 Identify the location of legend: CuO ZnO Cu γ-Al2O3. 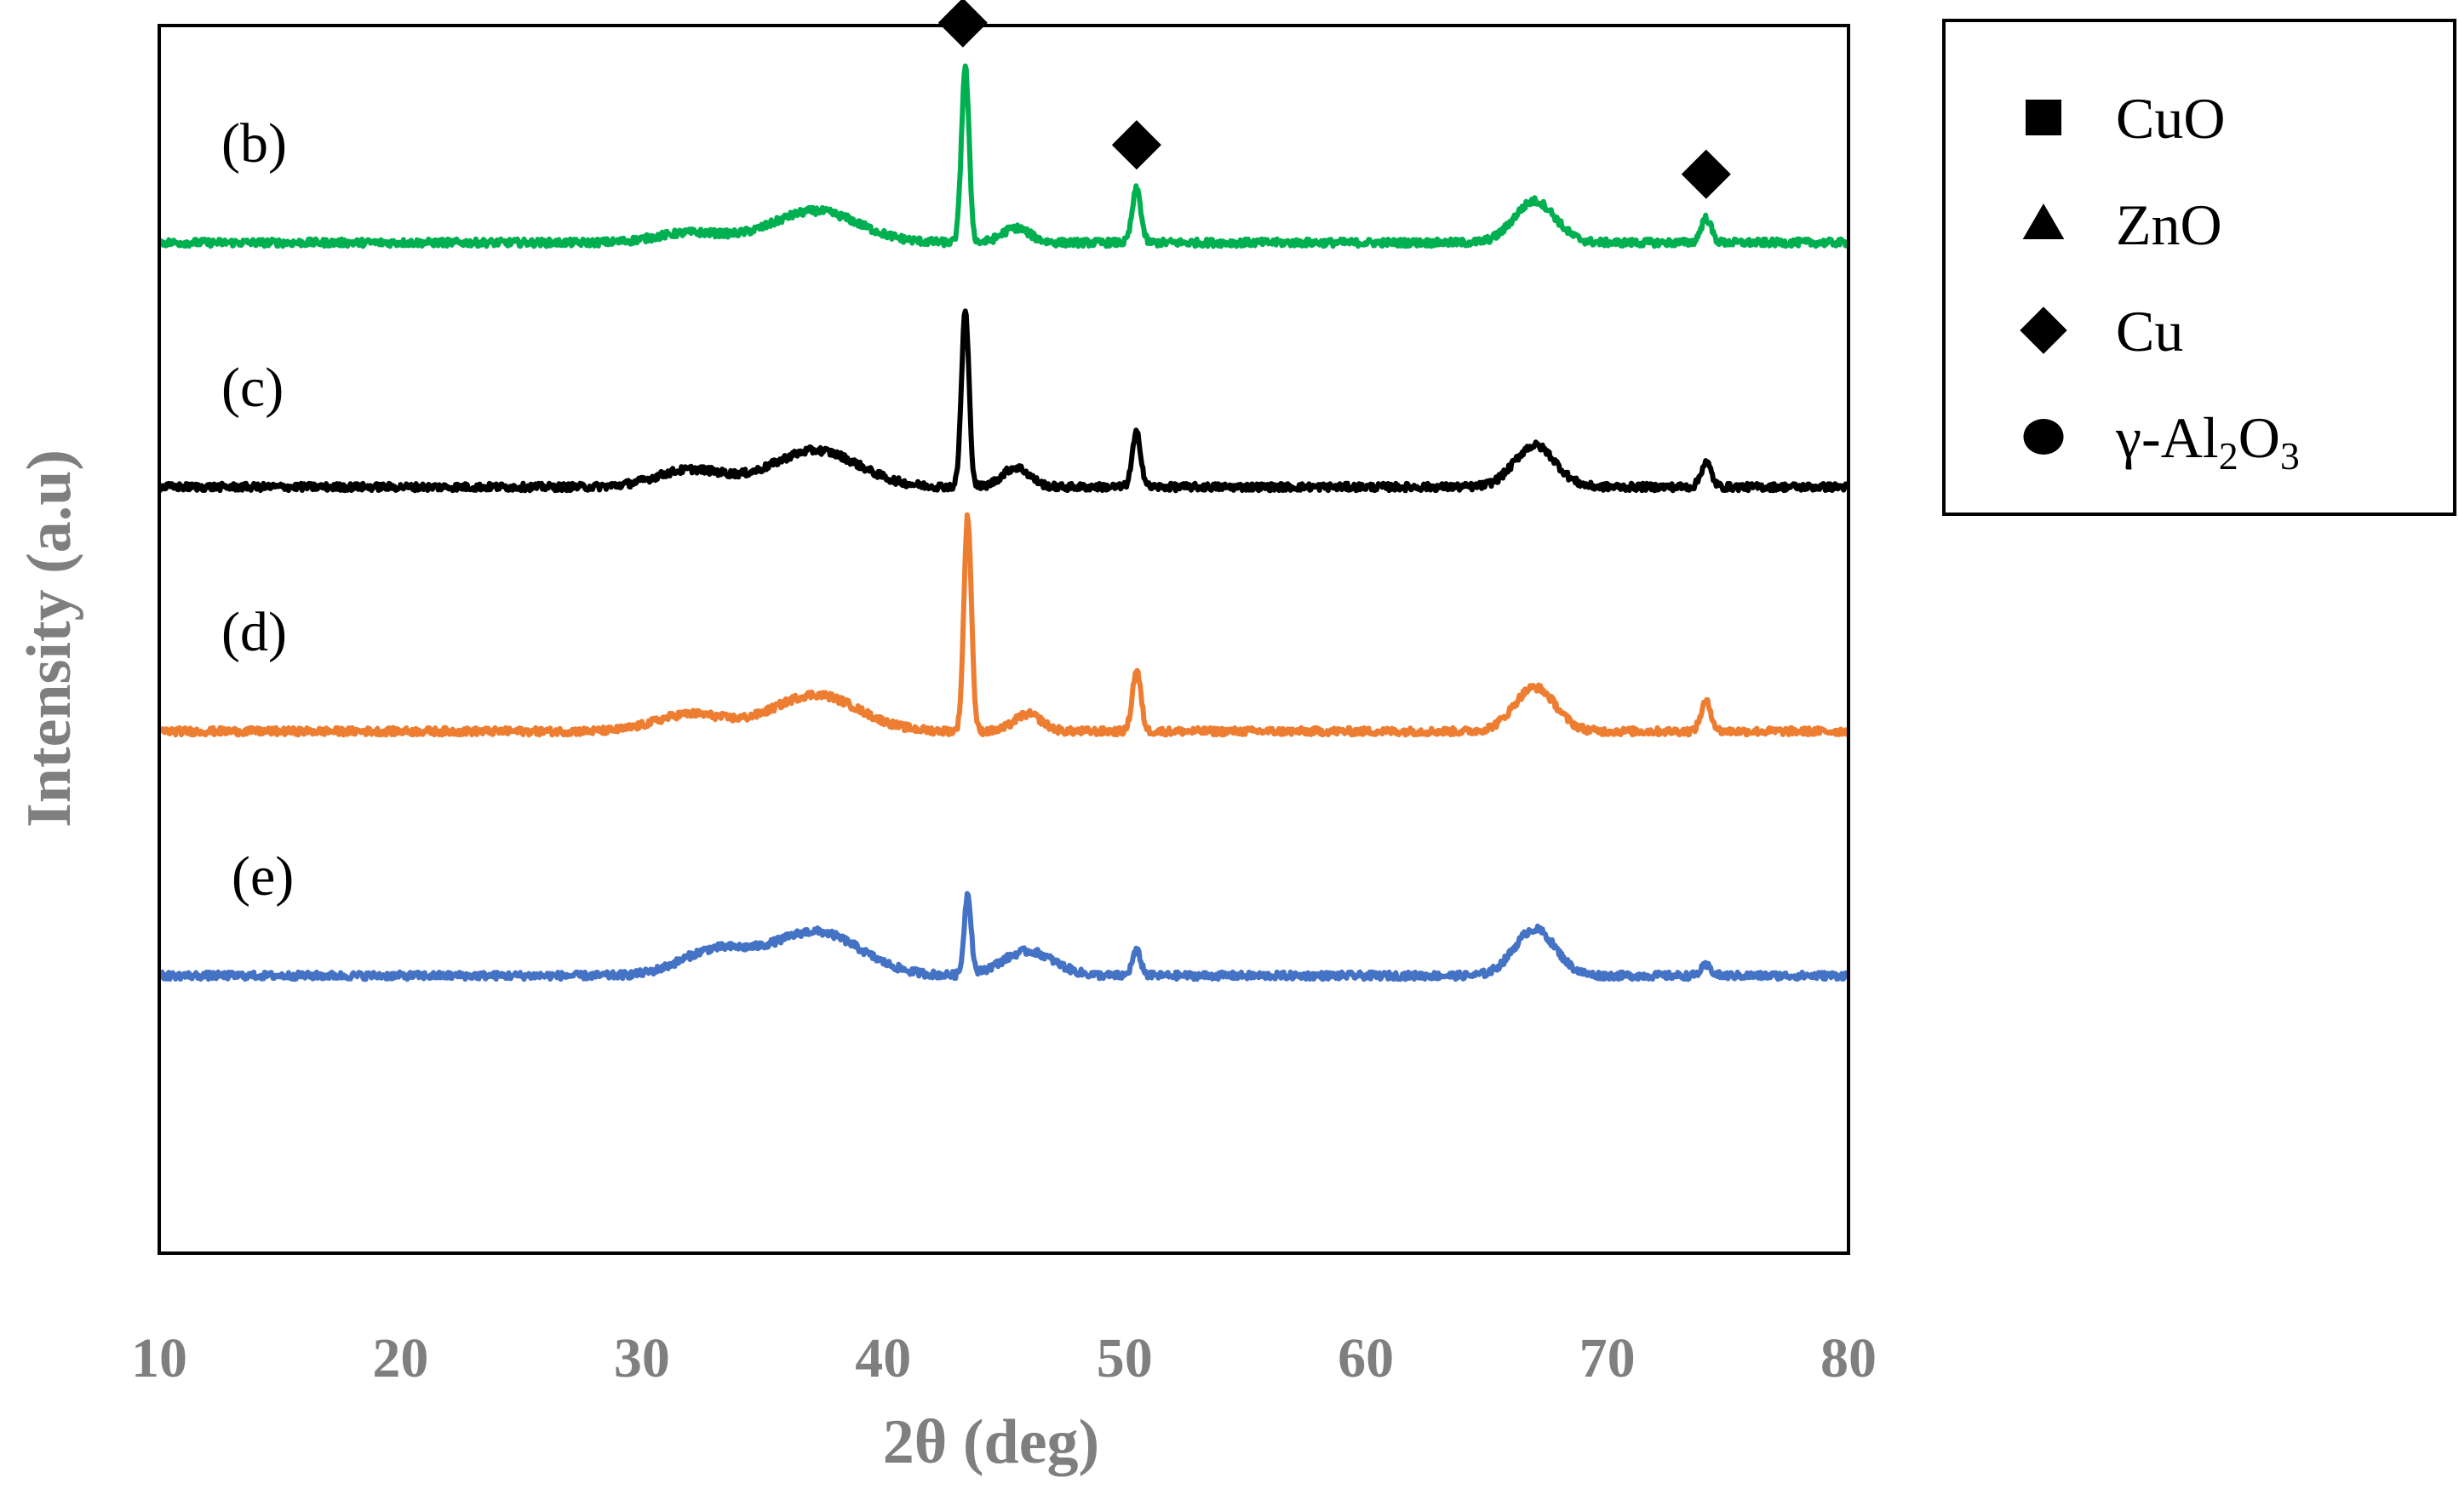
(2199, 267).